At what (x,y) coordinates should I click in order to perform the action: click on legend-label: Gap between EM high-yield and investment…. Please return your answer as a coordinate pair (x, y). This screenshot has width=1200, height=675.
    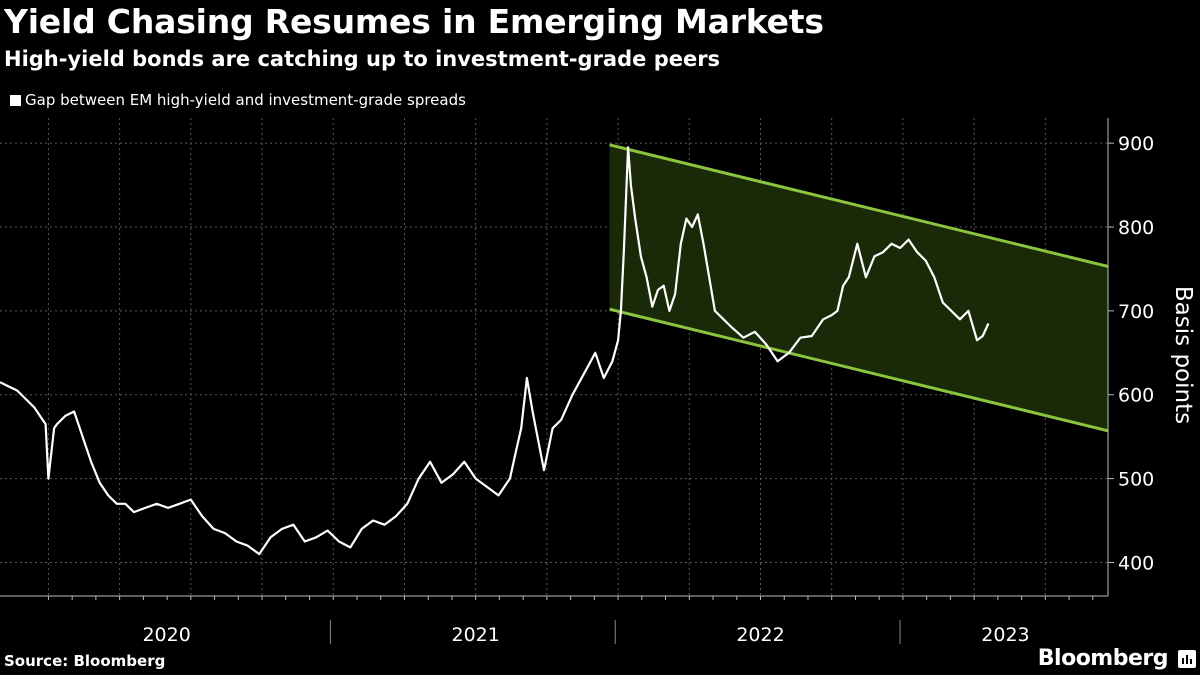
    Looking at the image, I should click on (245, 100).